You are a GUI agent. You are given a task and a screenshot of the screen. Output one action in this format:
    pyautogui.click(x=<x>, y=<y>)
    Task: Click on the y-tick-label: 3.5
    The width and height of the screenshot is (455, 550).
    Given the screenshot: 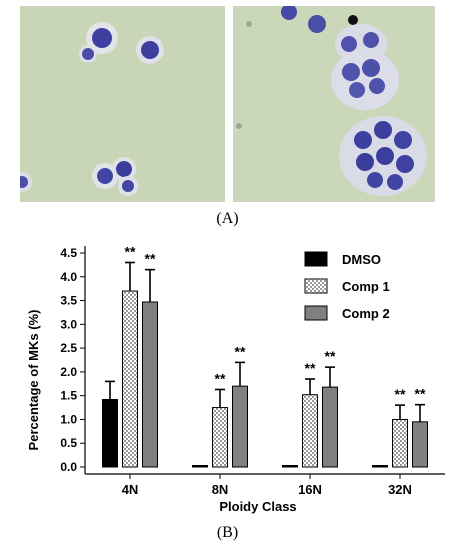 What is the action you would take?
    pyautogui.click(x=68, y=301)
    